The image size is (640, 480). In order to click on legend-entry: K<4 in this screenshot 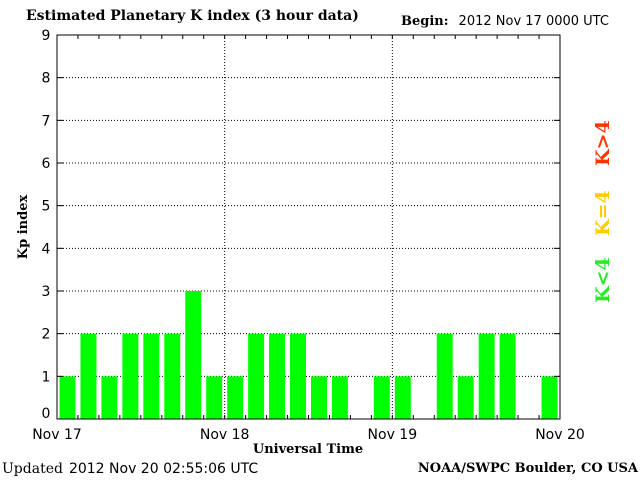, I will do `click(603, 280)`.